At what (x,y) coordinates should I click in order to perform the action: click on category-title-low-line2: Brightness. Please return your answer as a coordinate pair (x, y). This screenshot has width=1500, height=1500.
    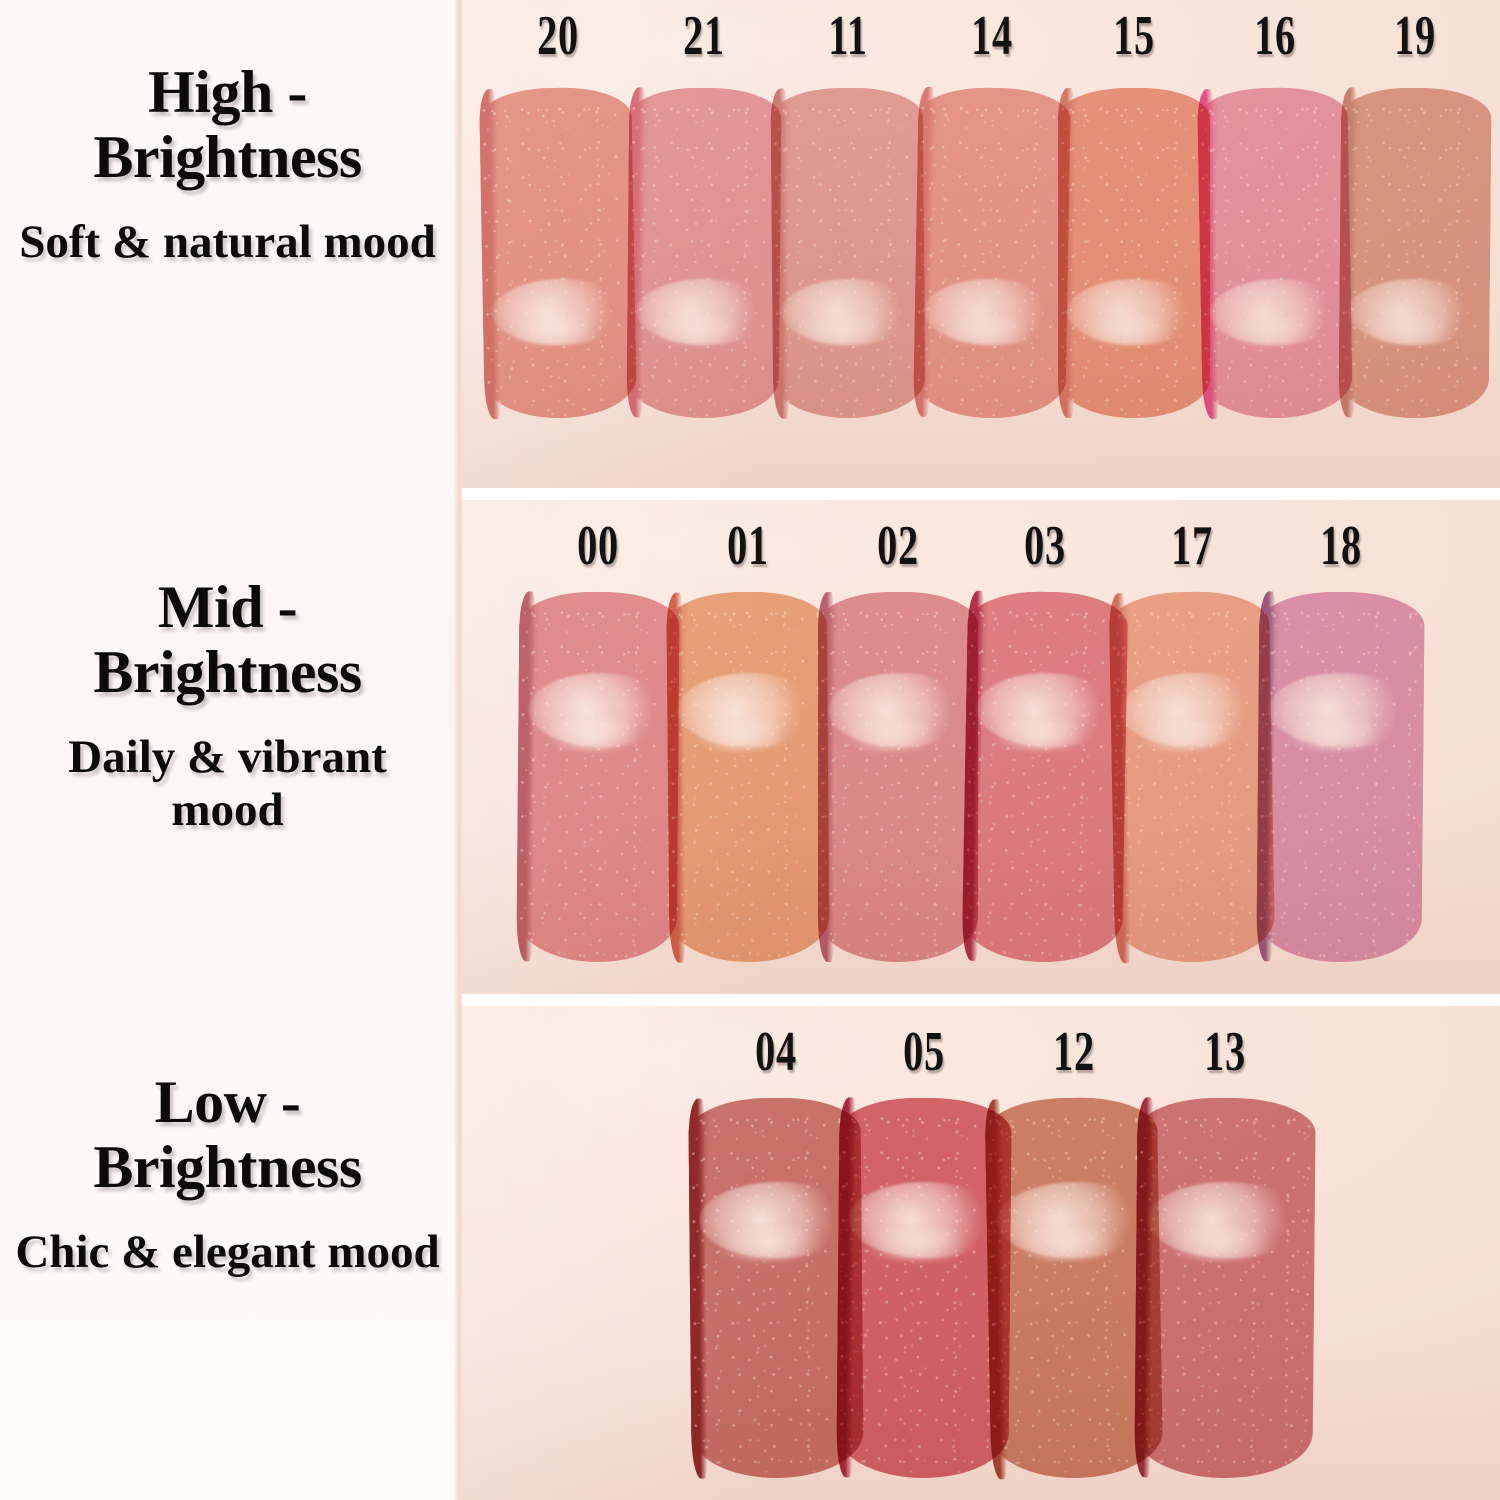
    Looking at the image, I should click on (227, 1166).